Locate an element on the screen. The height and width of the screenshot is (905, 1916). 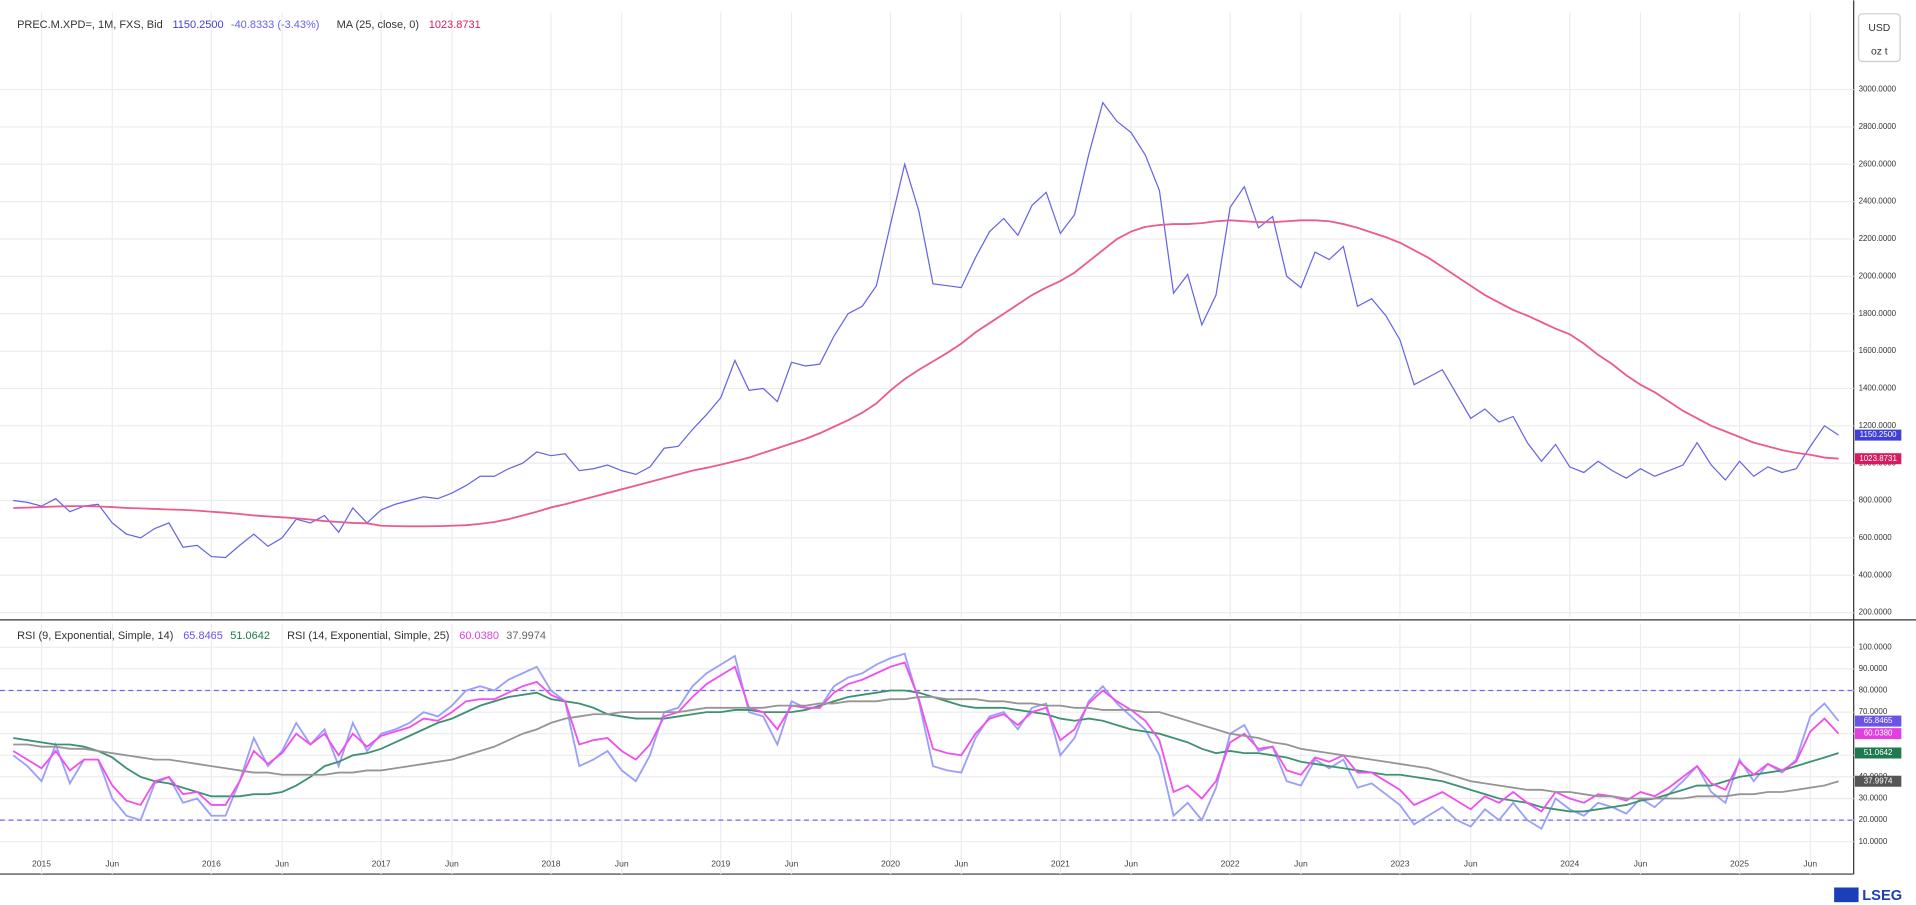
y-tick-label: 400.0000 is located at coordinates (1876, 574).